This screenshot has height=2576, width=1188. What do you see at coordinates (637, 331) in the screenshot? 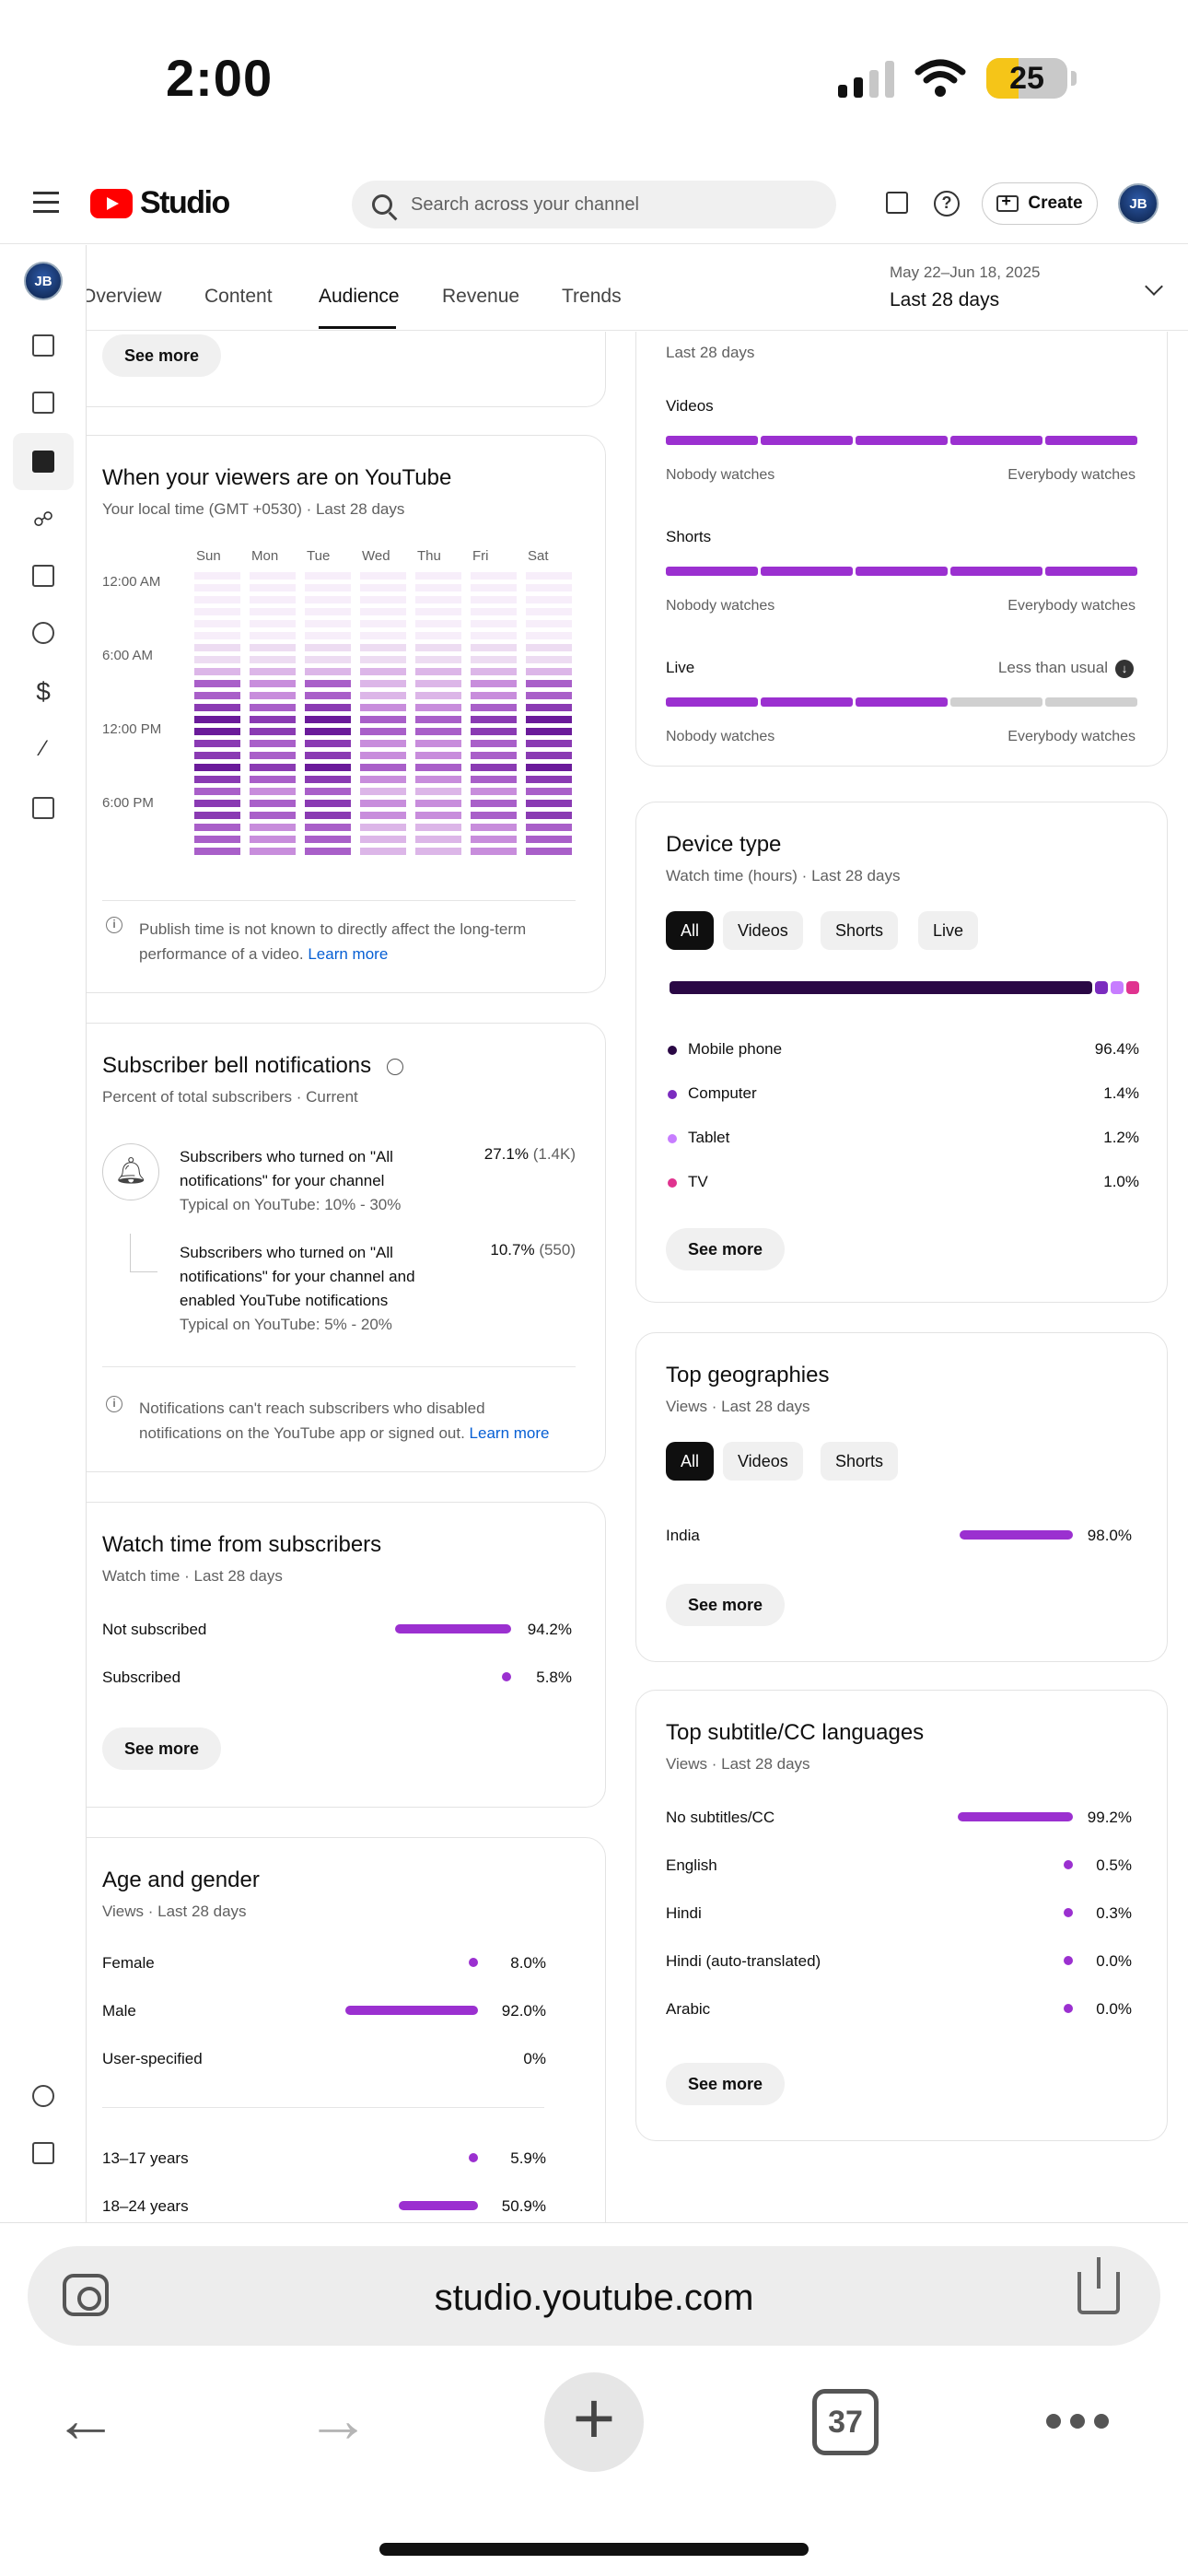
I see `tabs-divider` at bounding box center [637, 331].